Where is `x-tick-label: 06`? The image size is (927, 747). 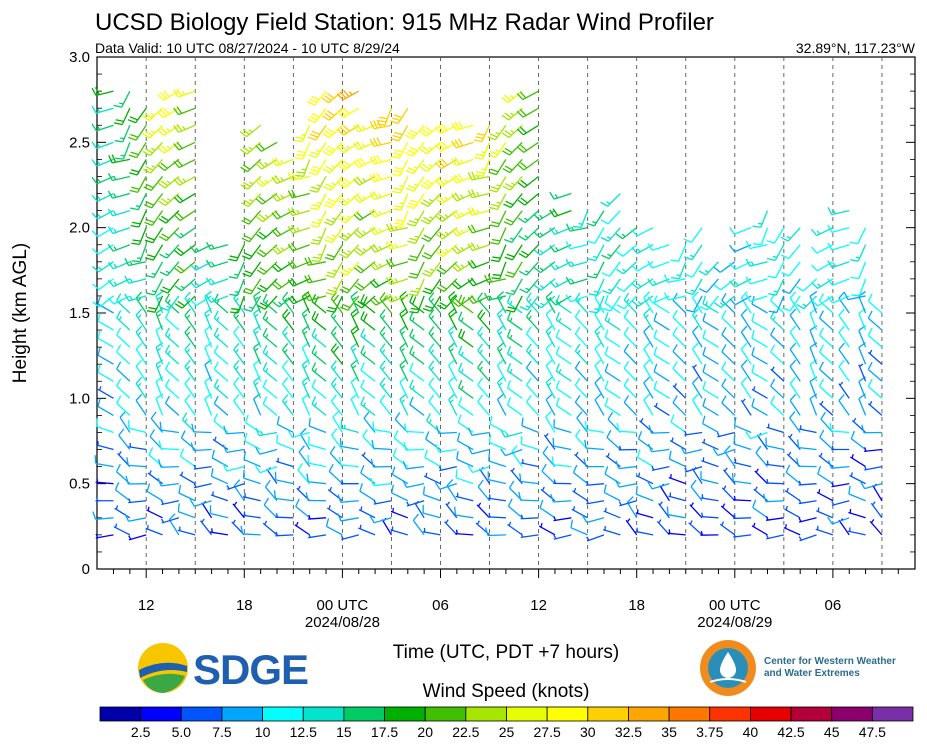
x-tick-label: 06 is located at coordinates (833, 605).